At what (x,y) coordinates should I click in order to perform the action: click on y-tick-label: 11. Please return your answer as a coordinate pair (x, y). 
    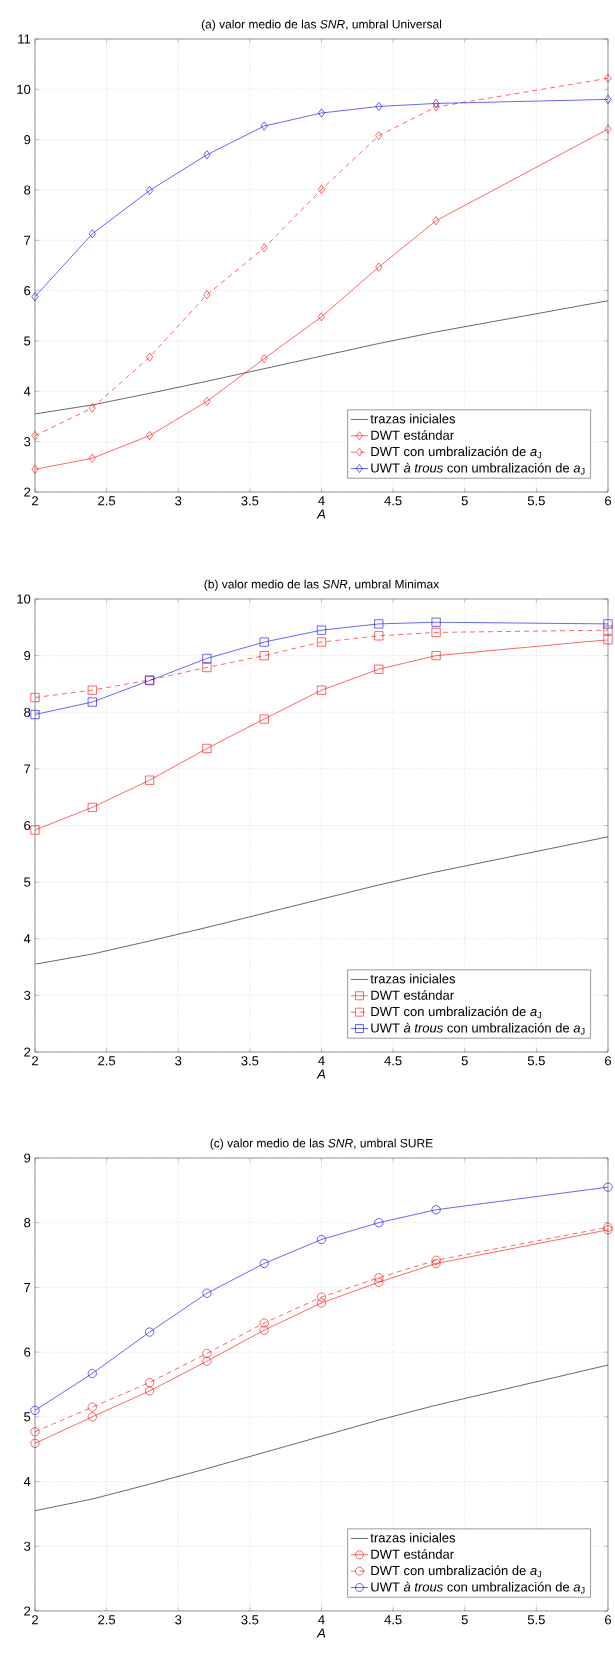
    Looking at the image, I should click on (24, 39).